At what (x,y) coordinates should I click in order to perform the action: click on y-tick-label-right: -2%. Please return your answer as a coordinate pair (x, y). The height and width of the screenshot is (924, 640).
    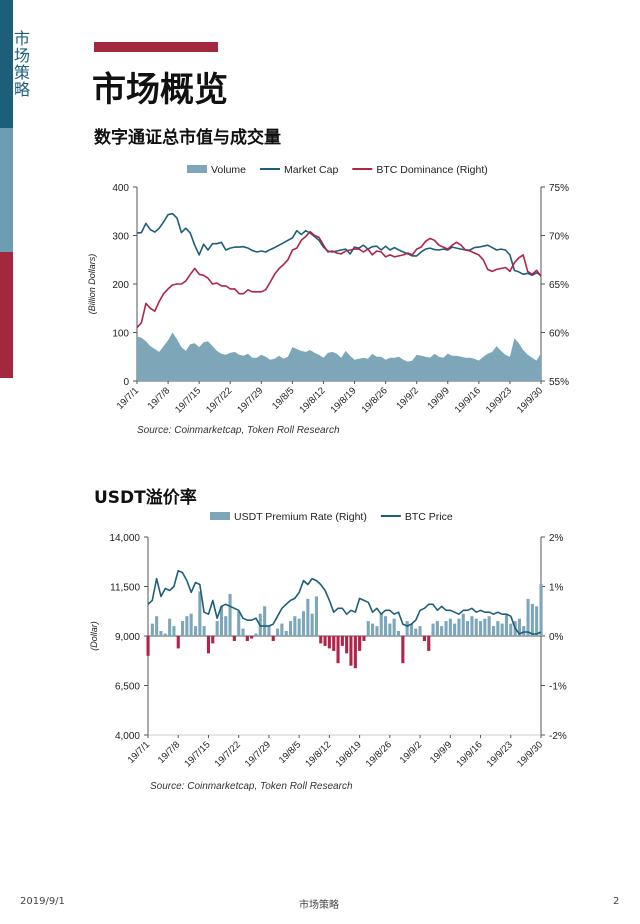
    Looking at the image, I should click on (558, 736).